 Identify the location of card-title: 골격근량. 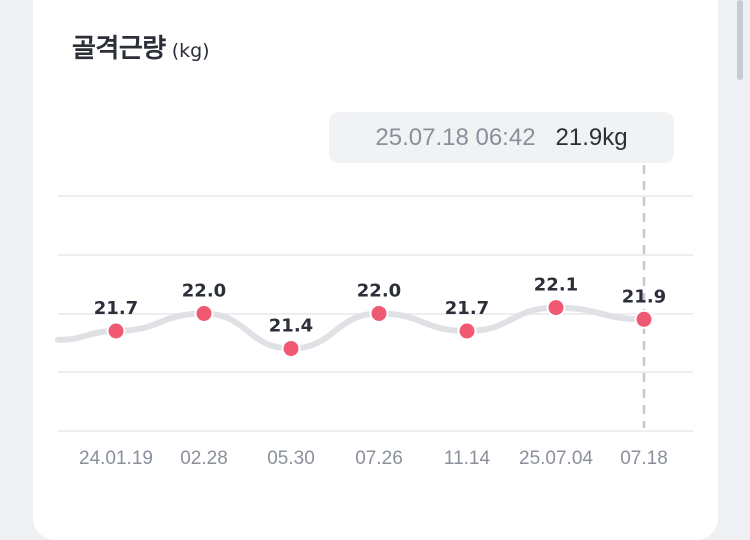
(119, 49).